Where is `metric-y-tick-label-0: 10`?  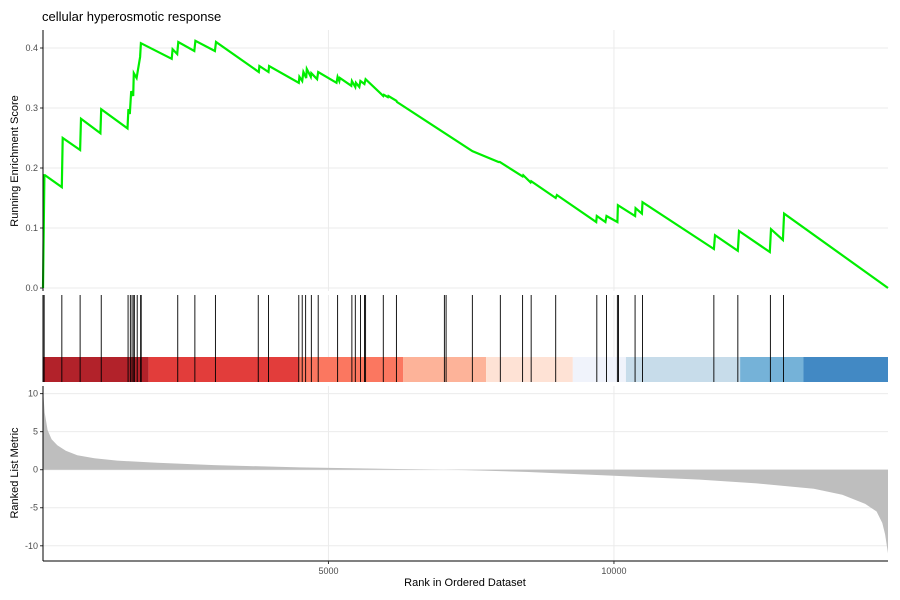
metric-y-tick-label-0: 10 is located at coordinates (33, 394).